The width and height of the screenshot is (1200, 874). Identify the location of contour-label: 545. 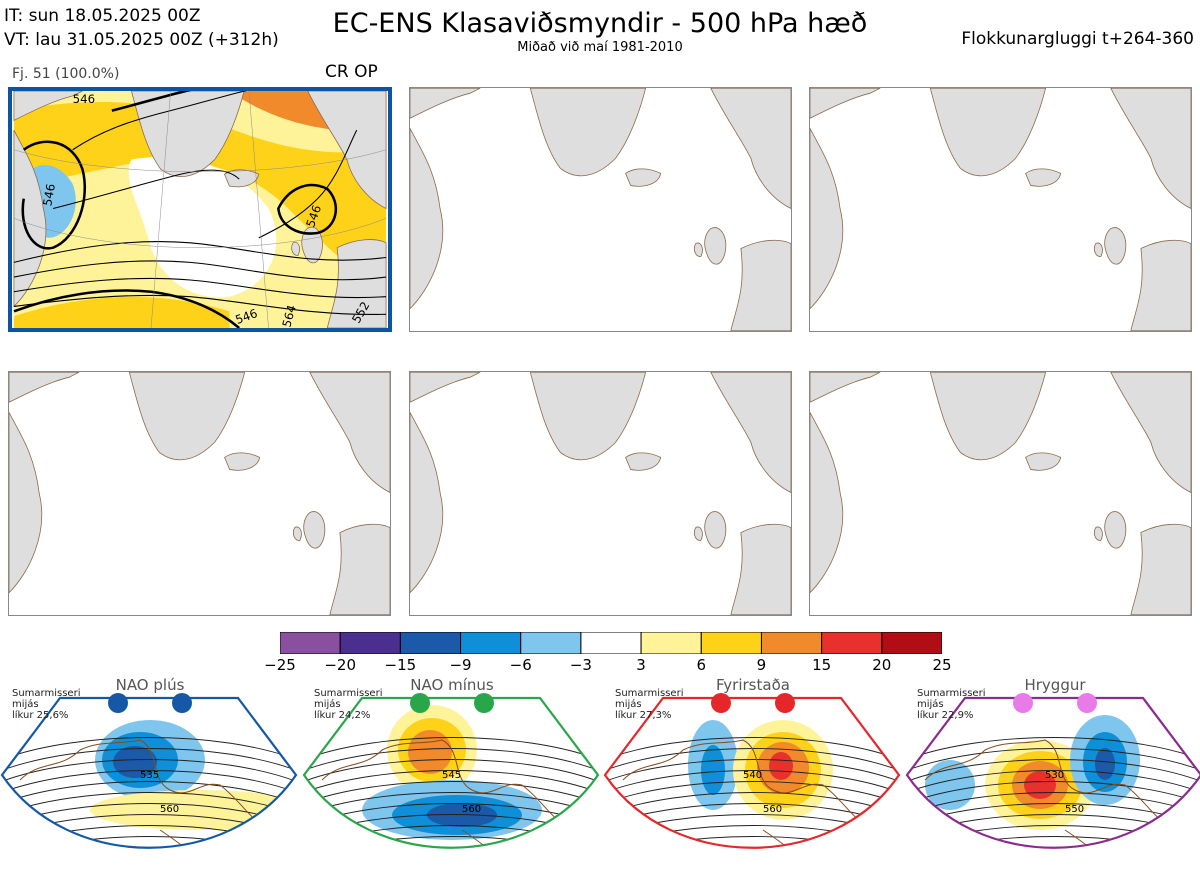
(451, 775).